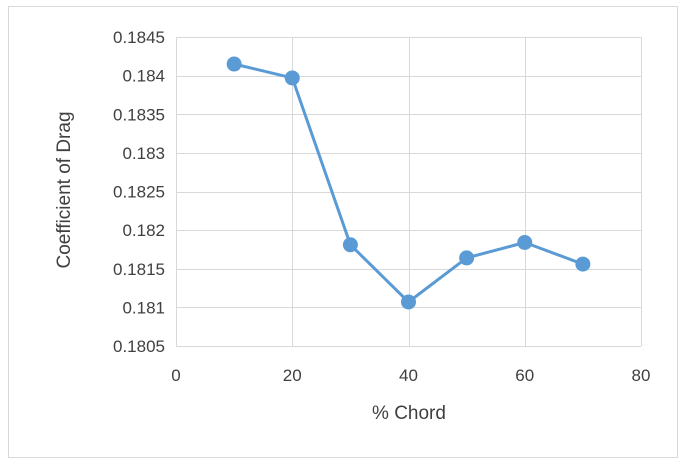 Image resolution: width=688 pixels, height=464 pixels. Describe the element at coordinates (143, 153) in the screenshot. I see `y-tick-label: 0.183` at that location.